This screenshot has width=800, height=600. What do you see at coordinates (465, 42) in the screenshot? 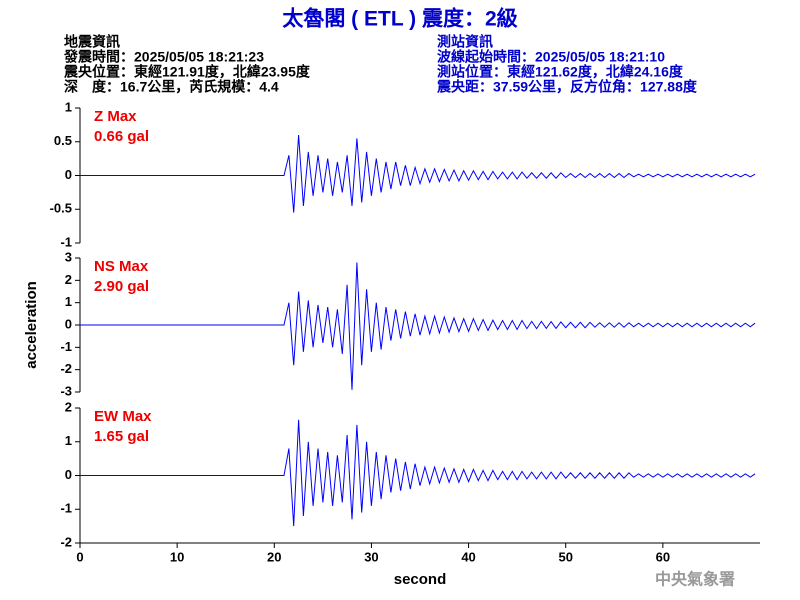
I see `info-right: 測站資訊` at bounding box center [465, 42].